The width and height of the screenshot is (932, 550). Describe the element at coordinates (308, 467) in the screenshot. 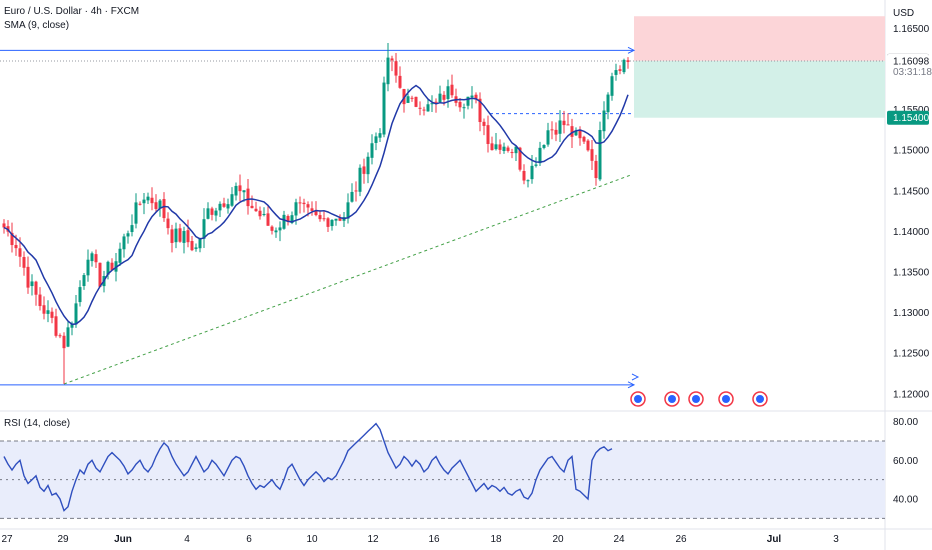

I see `rsi-line` at that location.